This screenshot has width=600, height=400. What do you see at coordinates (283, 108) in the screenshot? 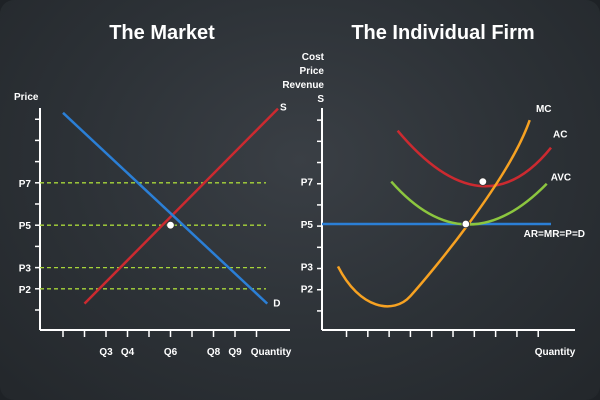
I see `supply-curve-label: S` at bounding box center [283, 108].